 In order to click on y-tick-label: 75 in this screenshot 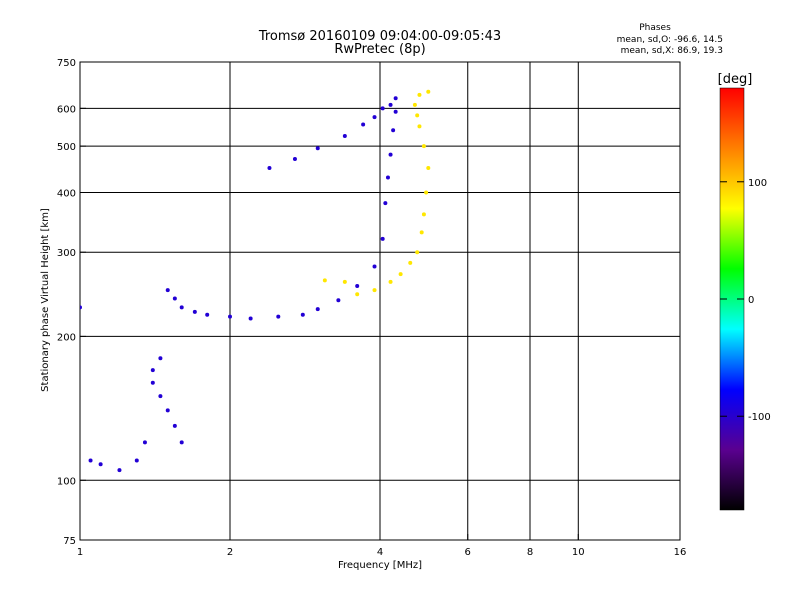, I will do `click(69, 541)`.